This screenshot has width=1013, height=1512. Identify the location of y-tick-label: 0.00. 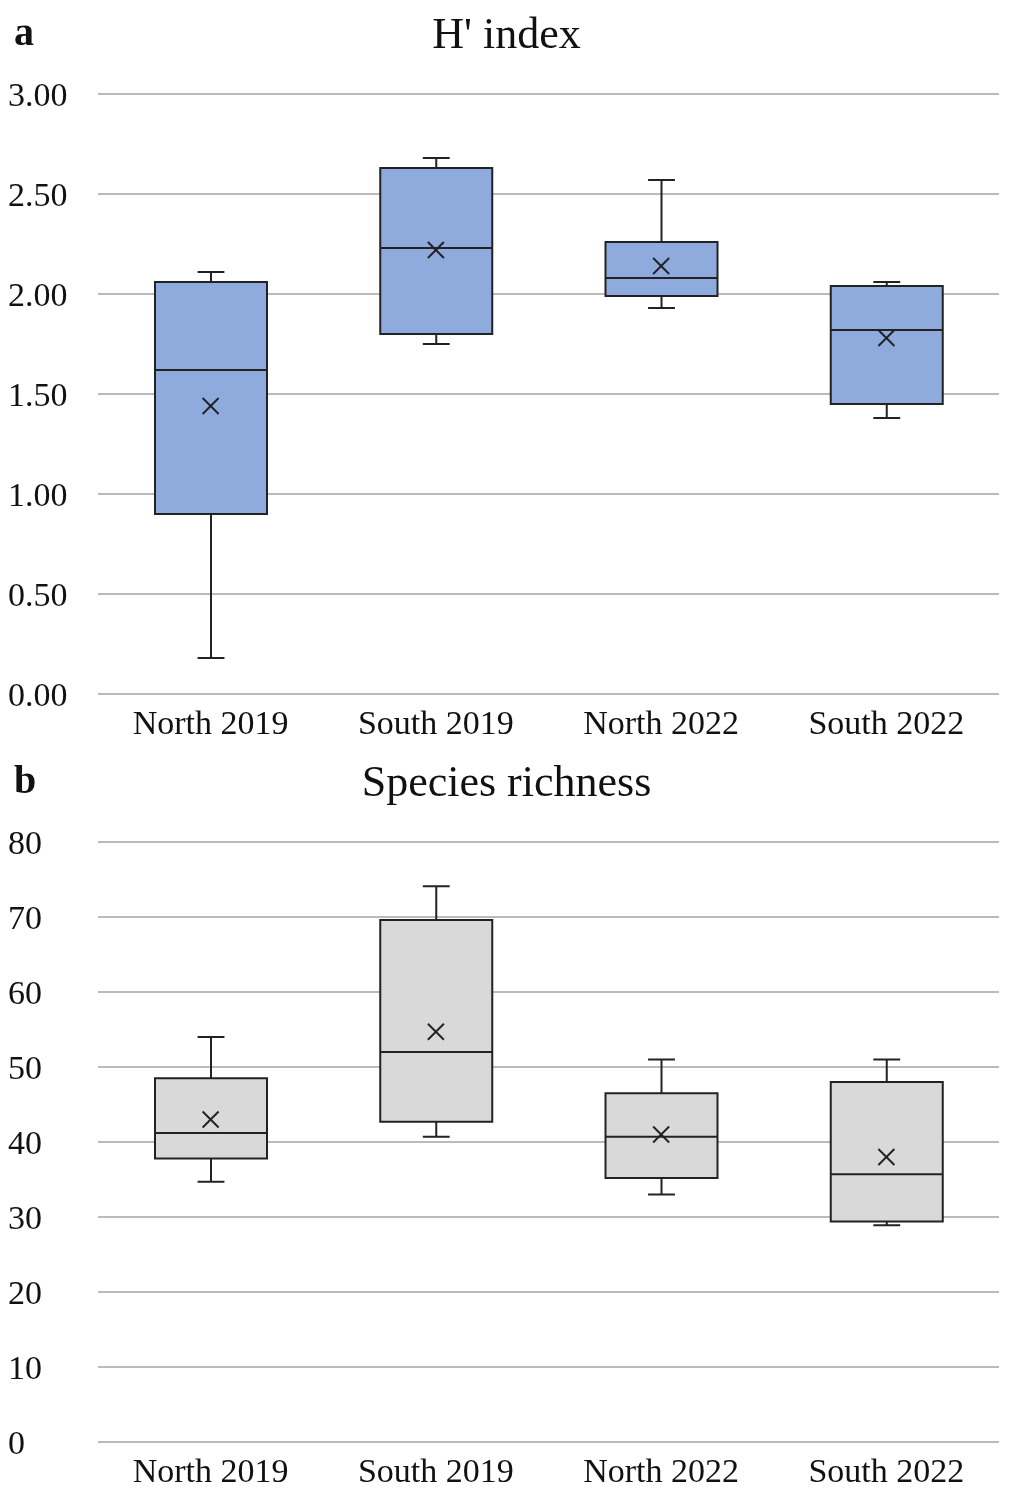
(38, 695).